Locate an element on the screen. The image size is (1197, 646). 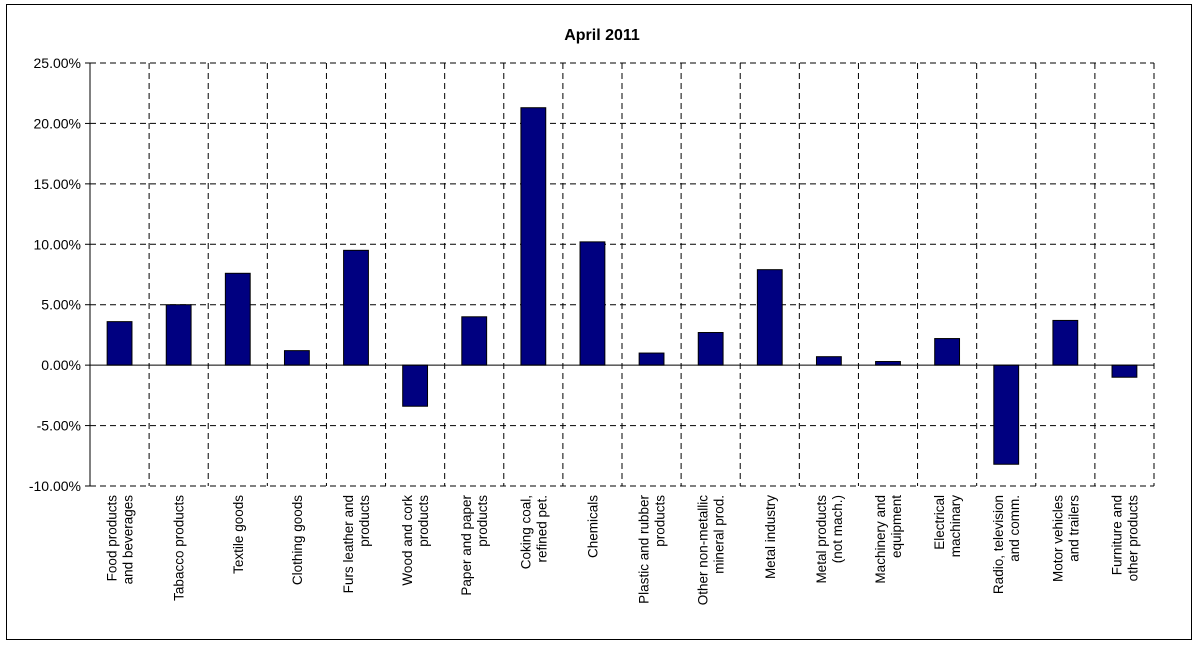
x-category-label: Paper and paper products is located at coordinates (474, 544).